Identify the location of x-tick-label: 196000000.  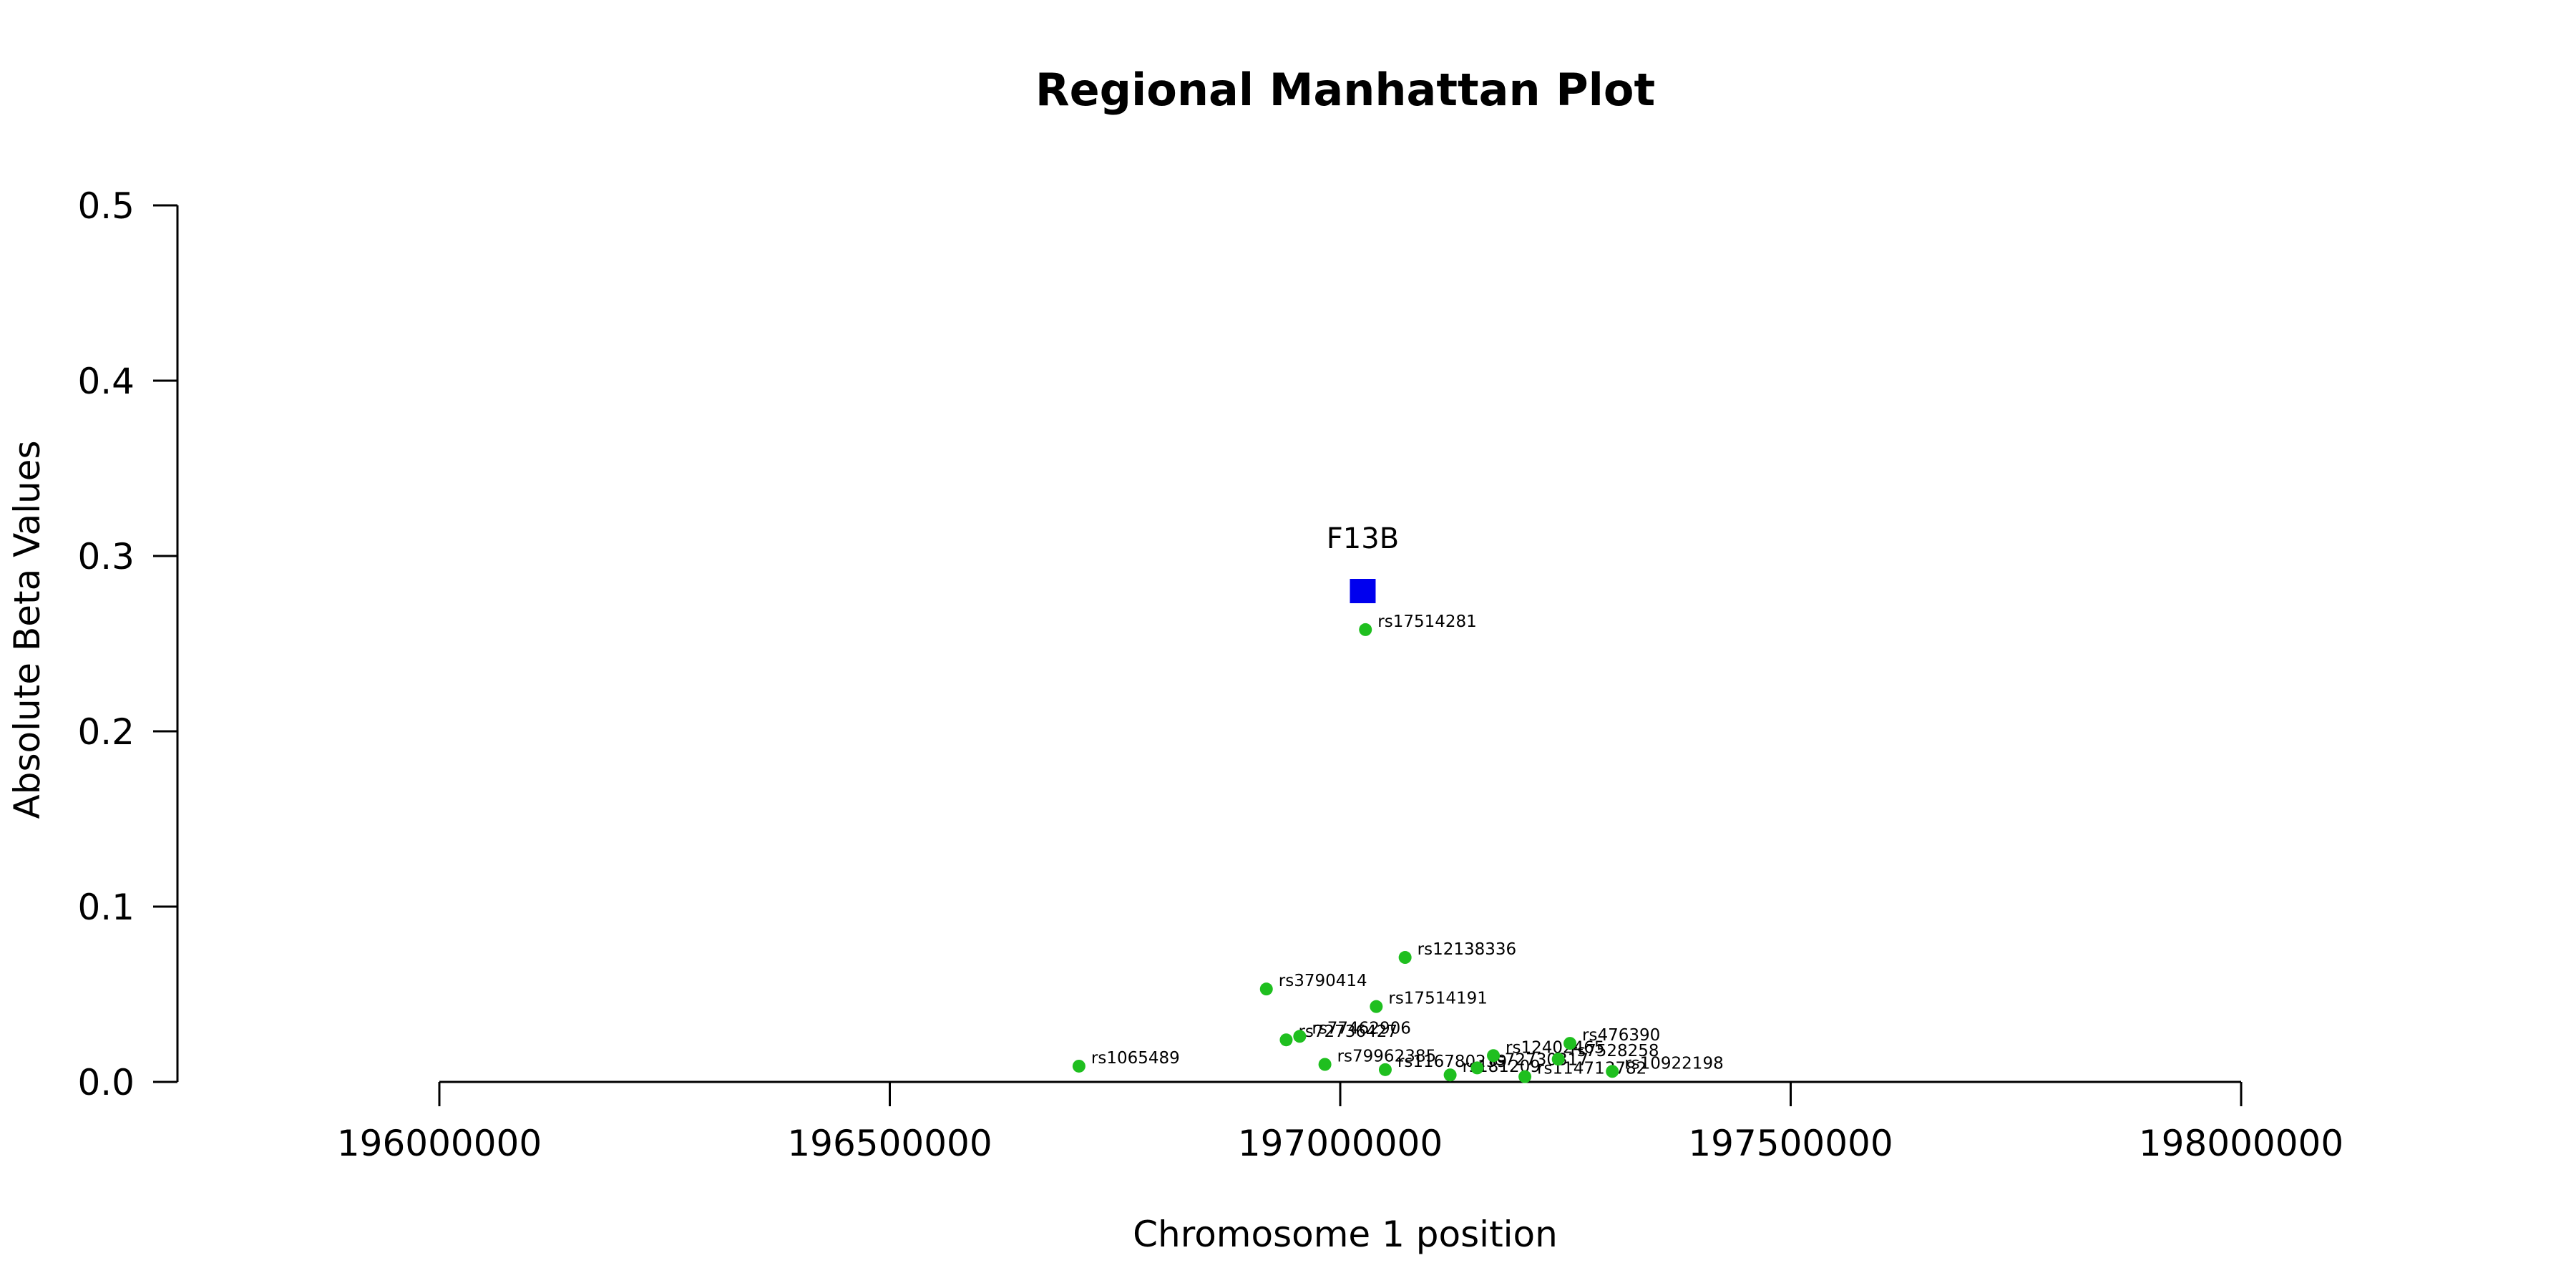
(439, 1143).